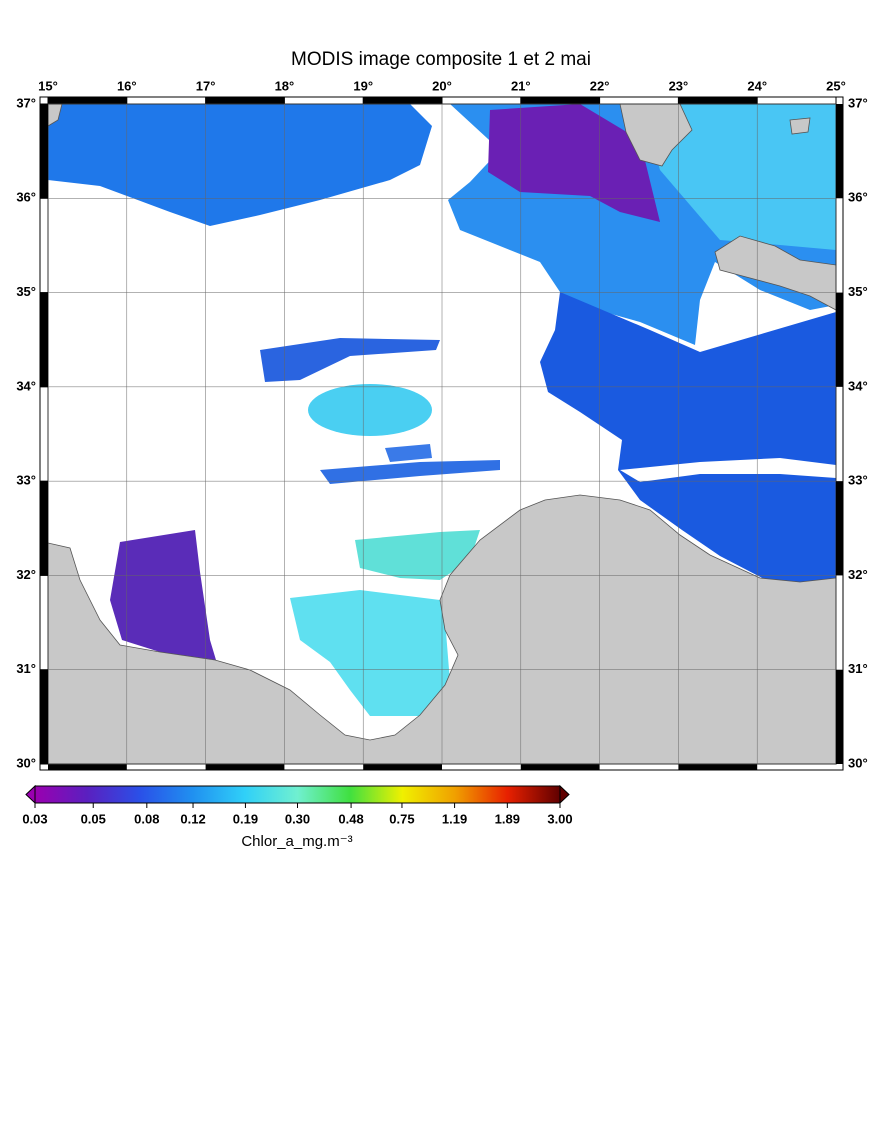 The height and width of the screenshot is (1137, 888). What do you see at coordinates (507, 818) in the screenshot?
I see `colorbar-tick-label: 1.89` at bounding box center [507, 818].